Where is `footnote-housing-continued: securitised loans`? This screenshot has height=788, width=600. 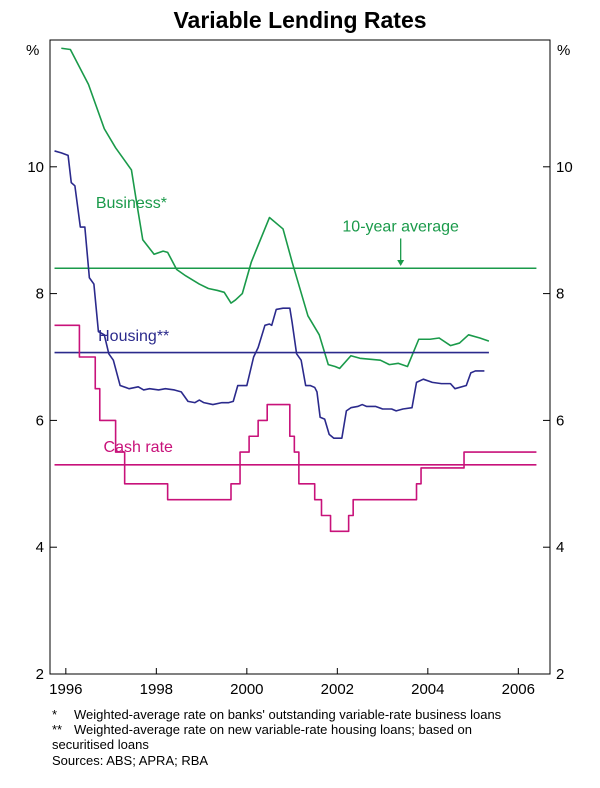
footnote-housing-continued: securitised loans is located at coordinates (100, 744).